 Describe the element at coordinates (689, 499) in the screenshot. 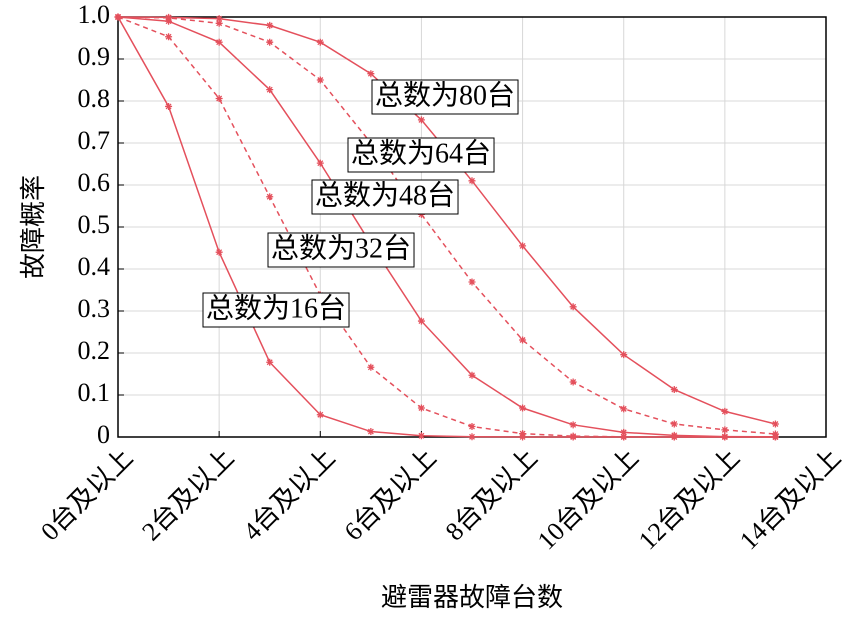

I see `x-tick-label: 12台及以上` at that location.